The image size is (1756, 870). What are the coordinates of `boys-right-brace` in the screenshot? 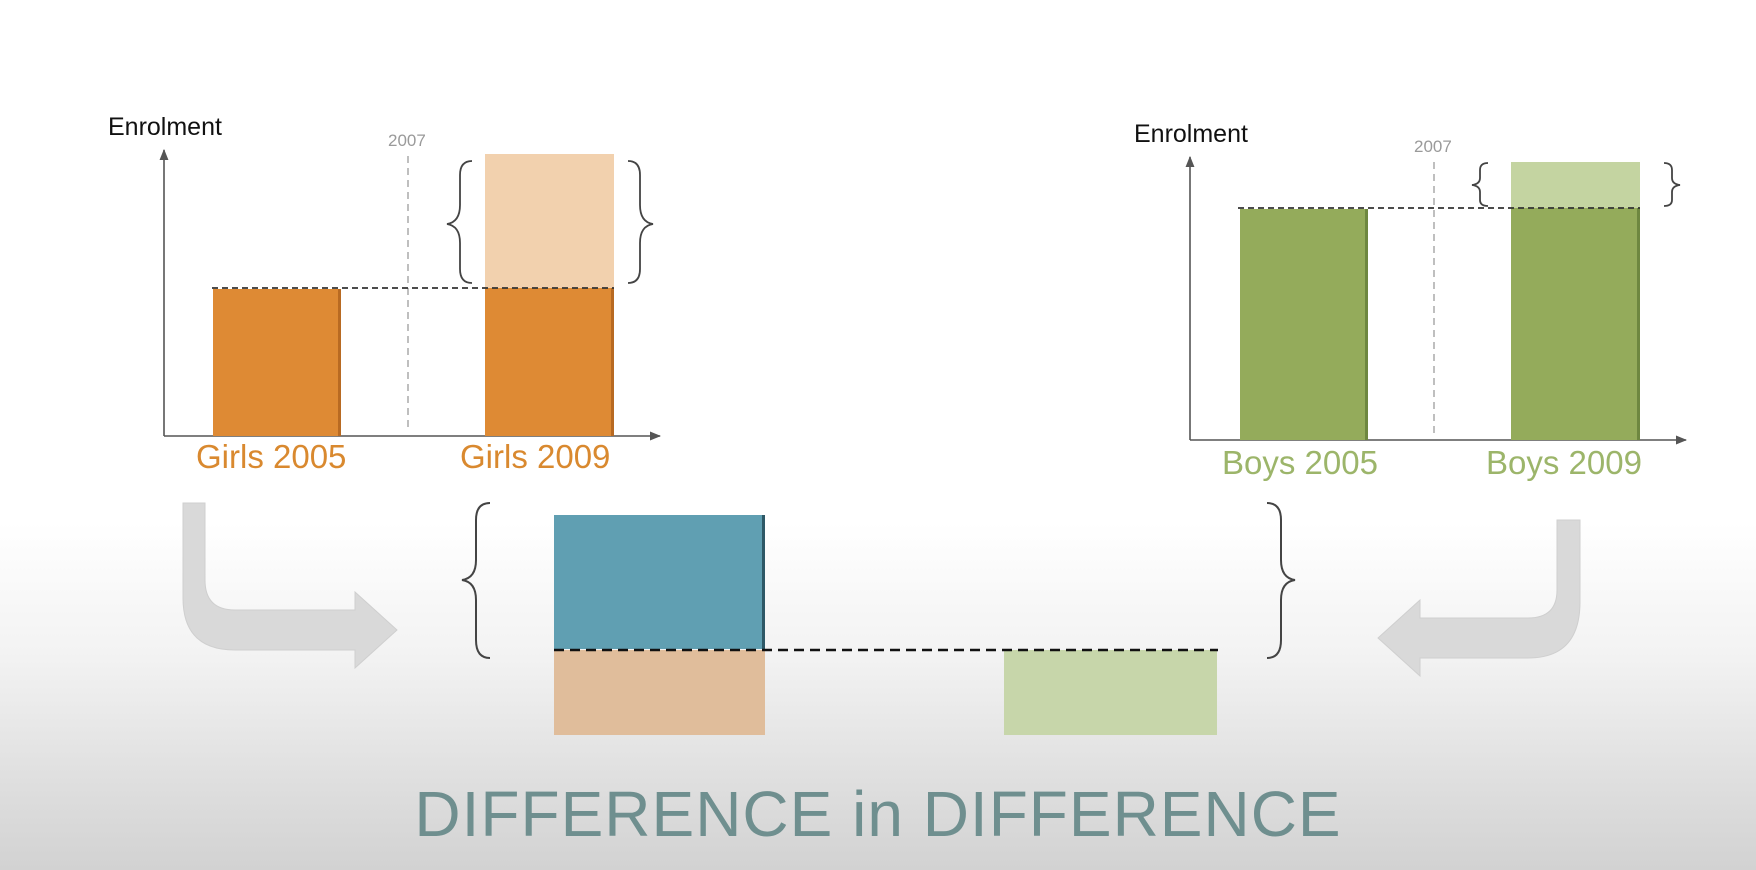 It's located at (1672, 184).